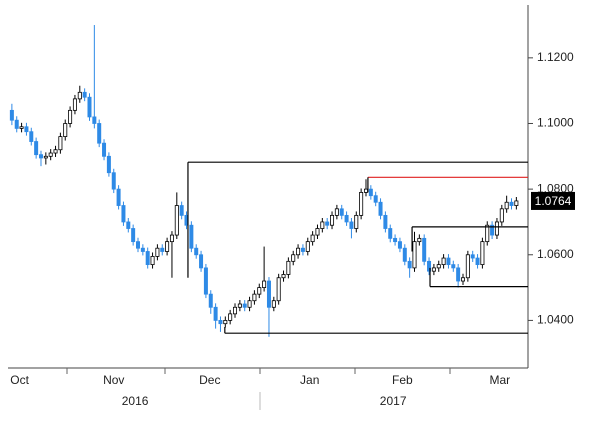 The image size is (600, 421). What do you see at coordinates (258, 371) in the screenshot?
I see `month-separators` at bounding box center [258, 371].